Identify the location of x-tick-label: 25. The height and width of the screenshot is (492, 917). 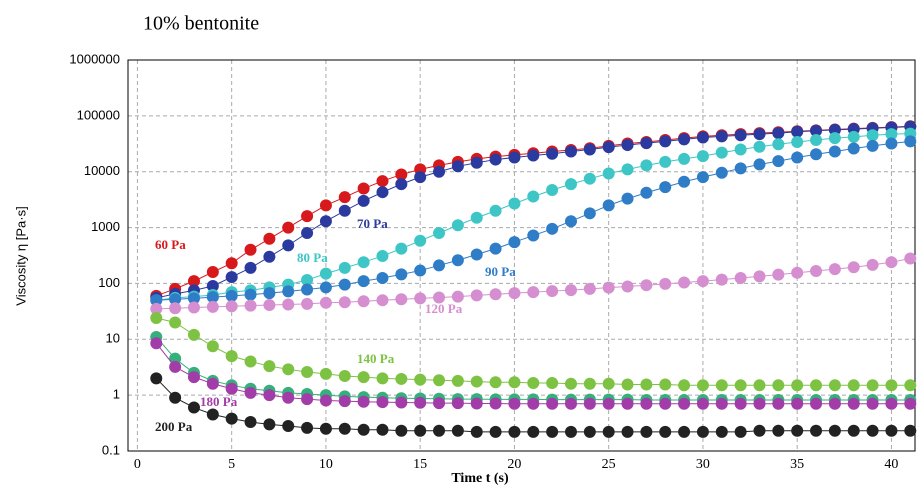
(609, 464).